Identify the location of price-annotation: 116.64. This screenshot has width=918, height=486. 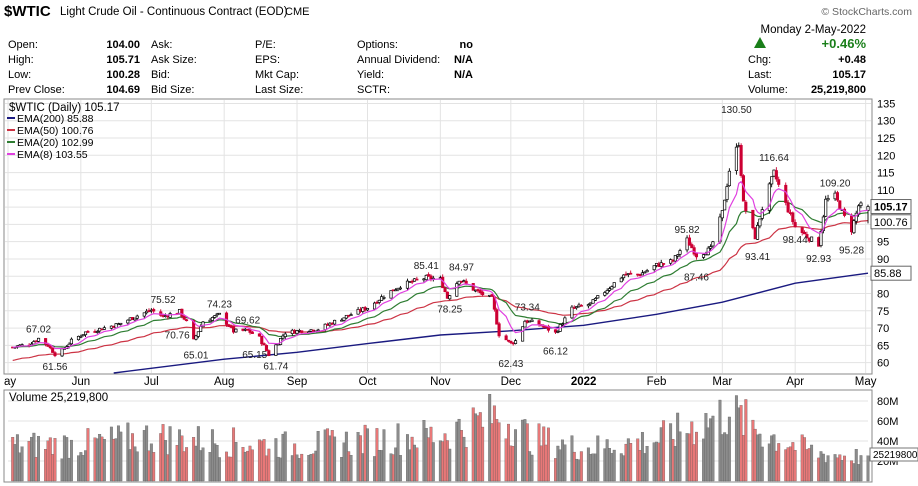
(774, 158).